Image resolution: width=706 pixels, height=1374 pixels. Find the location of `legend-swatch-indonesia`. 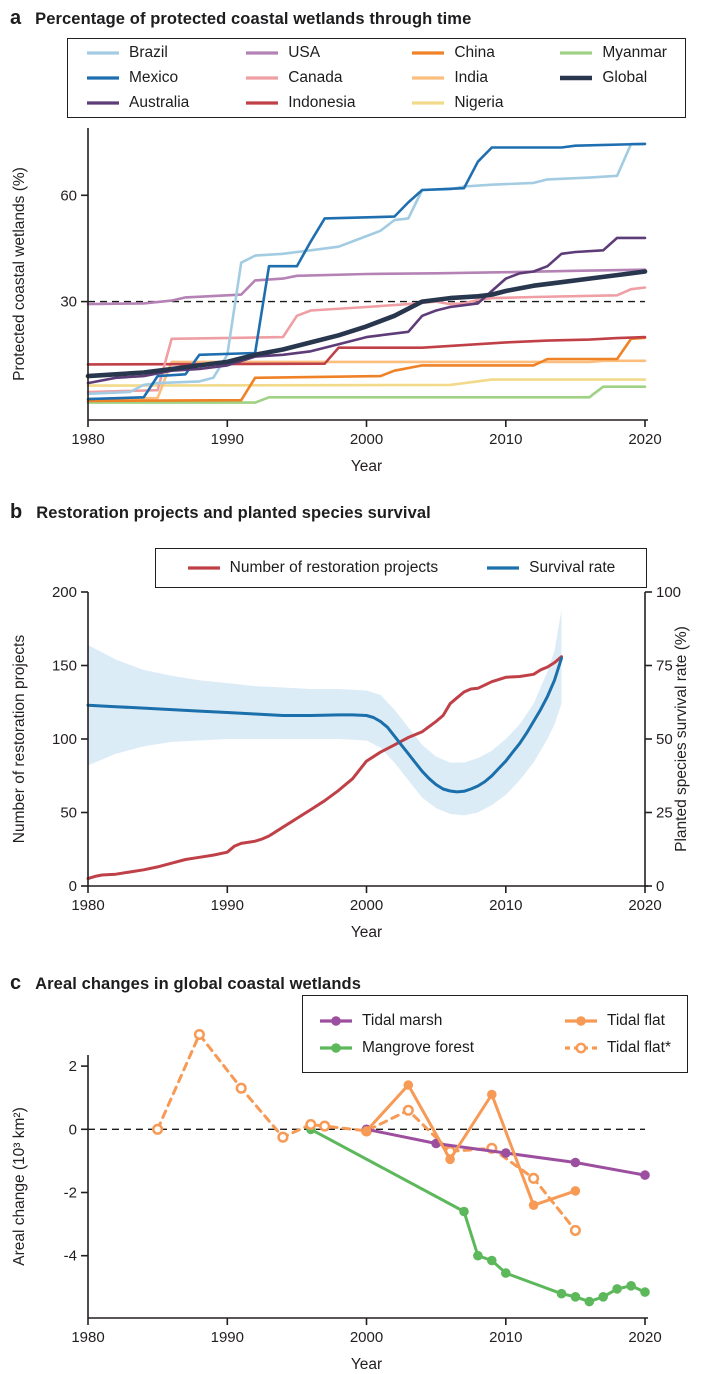

legend-swatch-indonesia is located at coordinates (262, 103).